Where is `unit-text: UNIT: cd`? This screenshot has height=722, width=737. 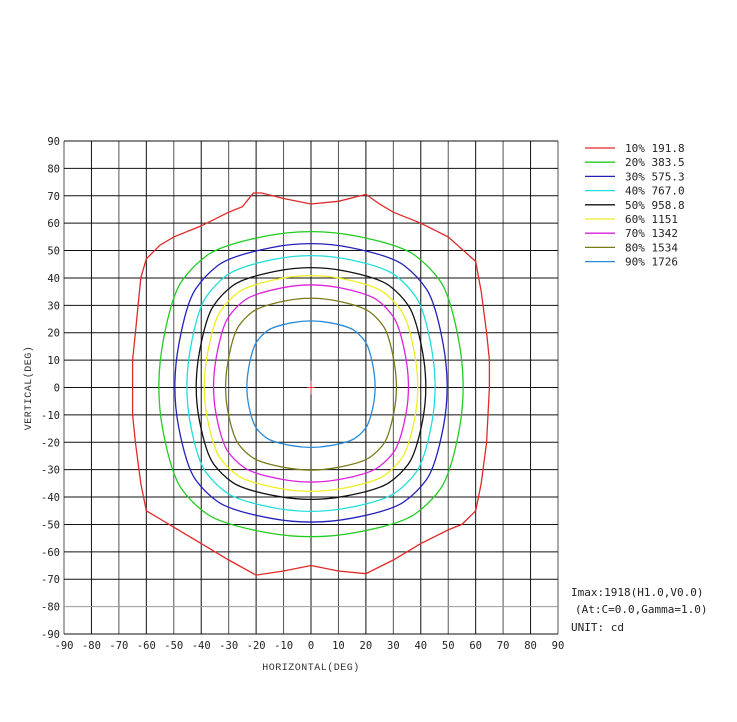
unit-text: UNIT: cd is located at coordinates (597, 627).